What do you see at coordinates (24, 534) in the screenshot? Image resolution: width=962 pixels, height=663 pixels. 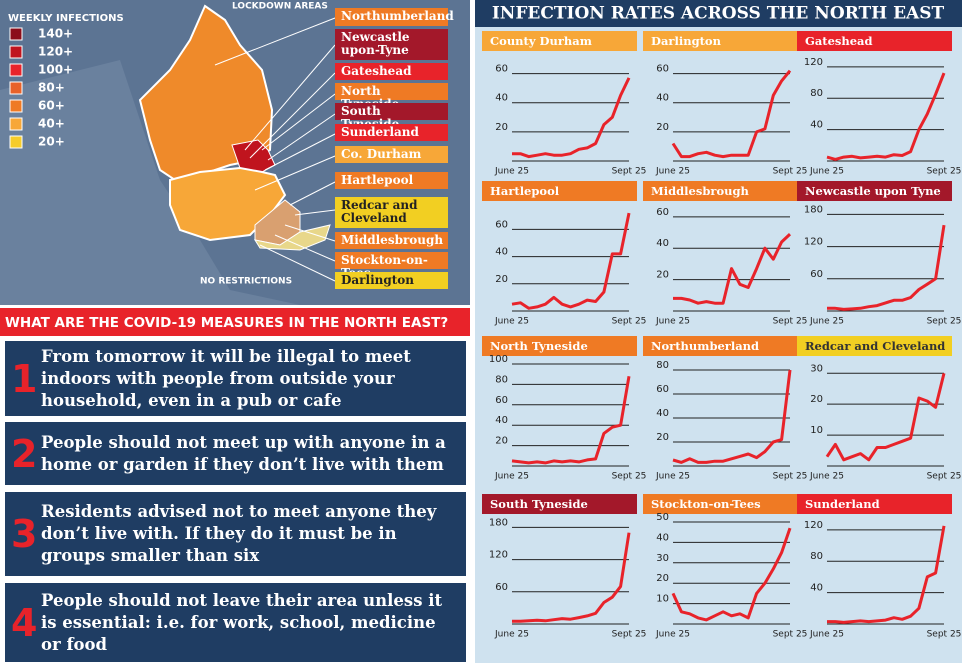 I see `measure-number: 3` at bounding box center [24, 534].